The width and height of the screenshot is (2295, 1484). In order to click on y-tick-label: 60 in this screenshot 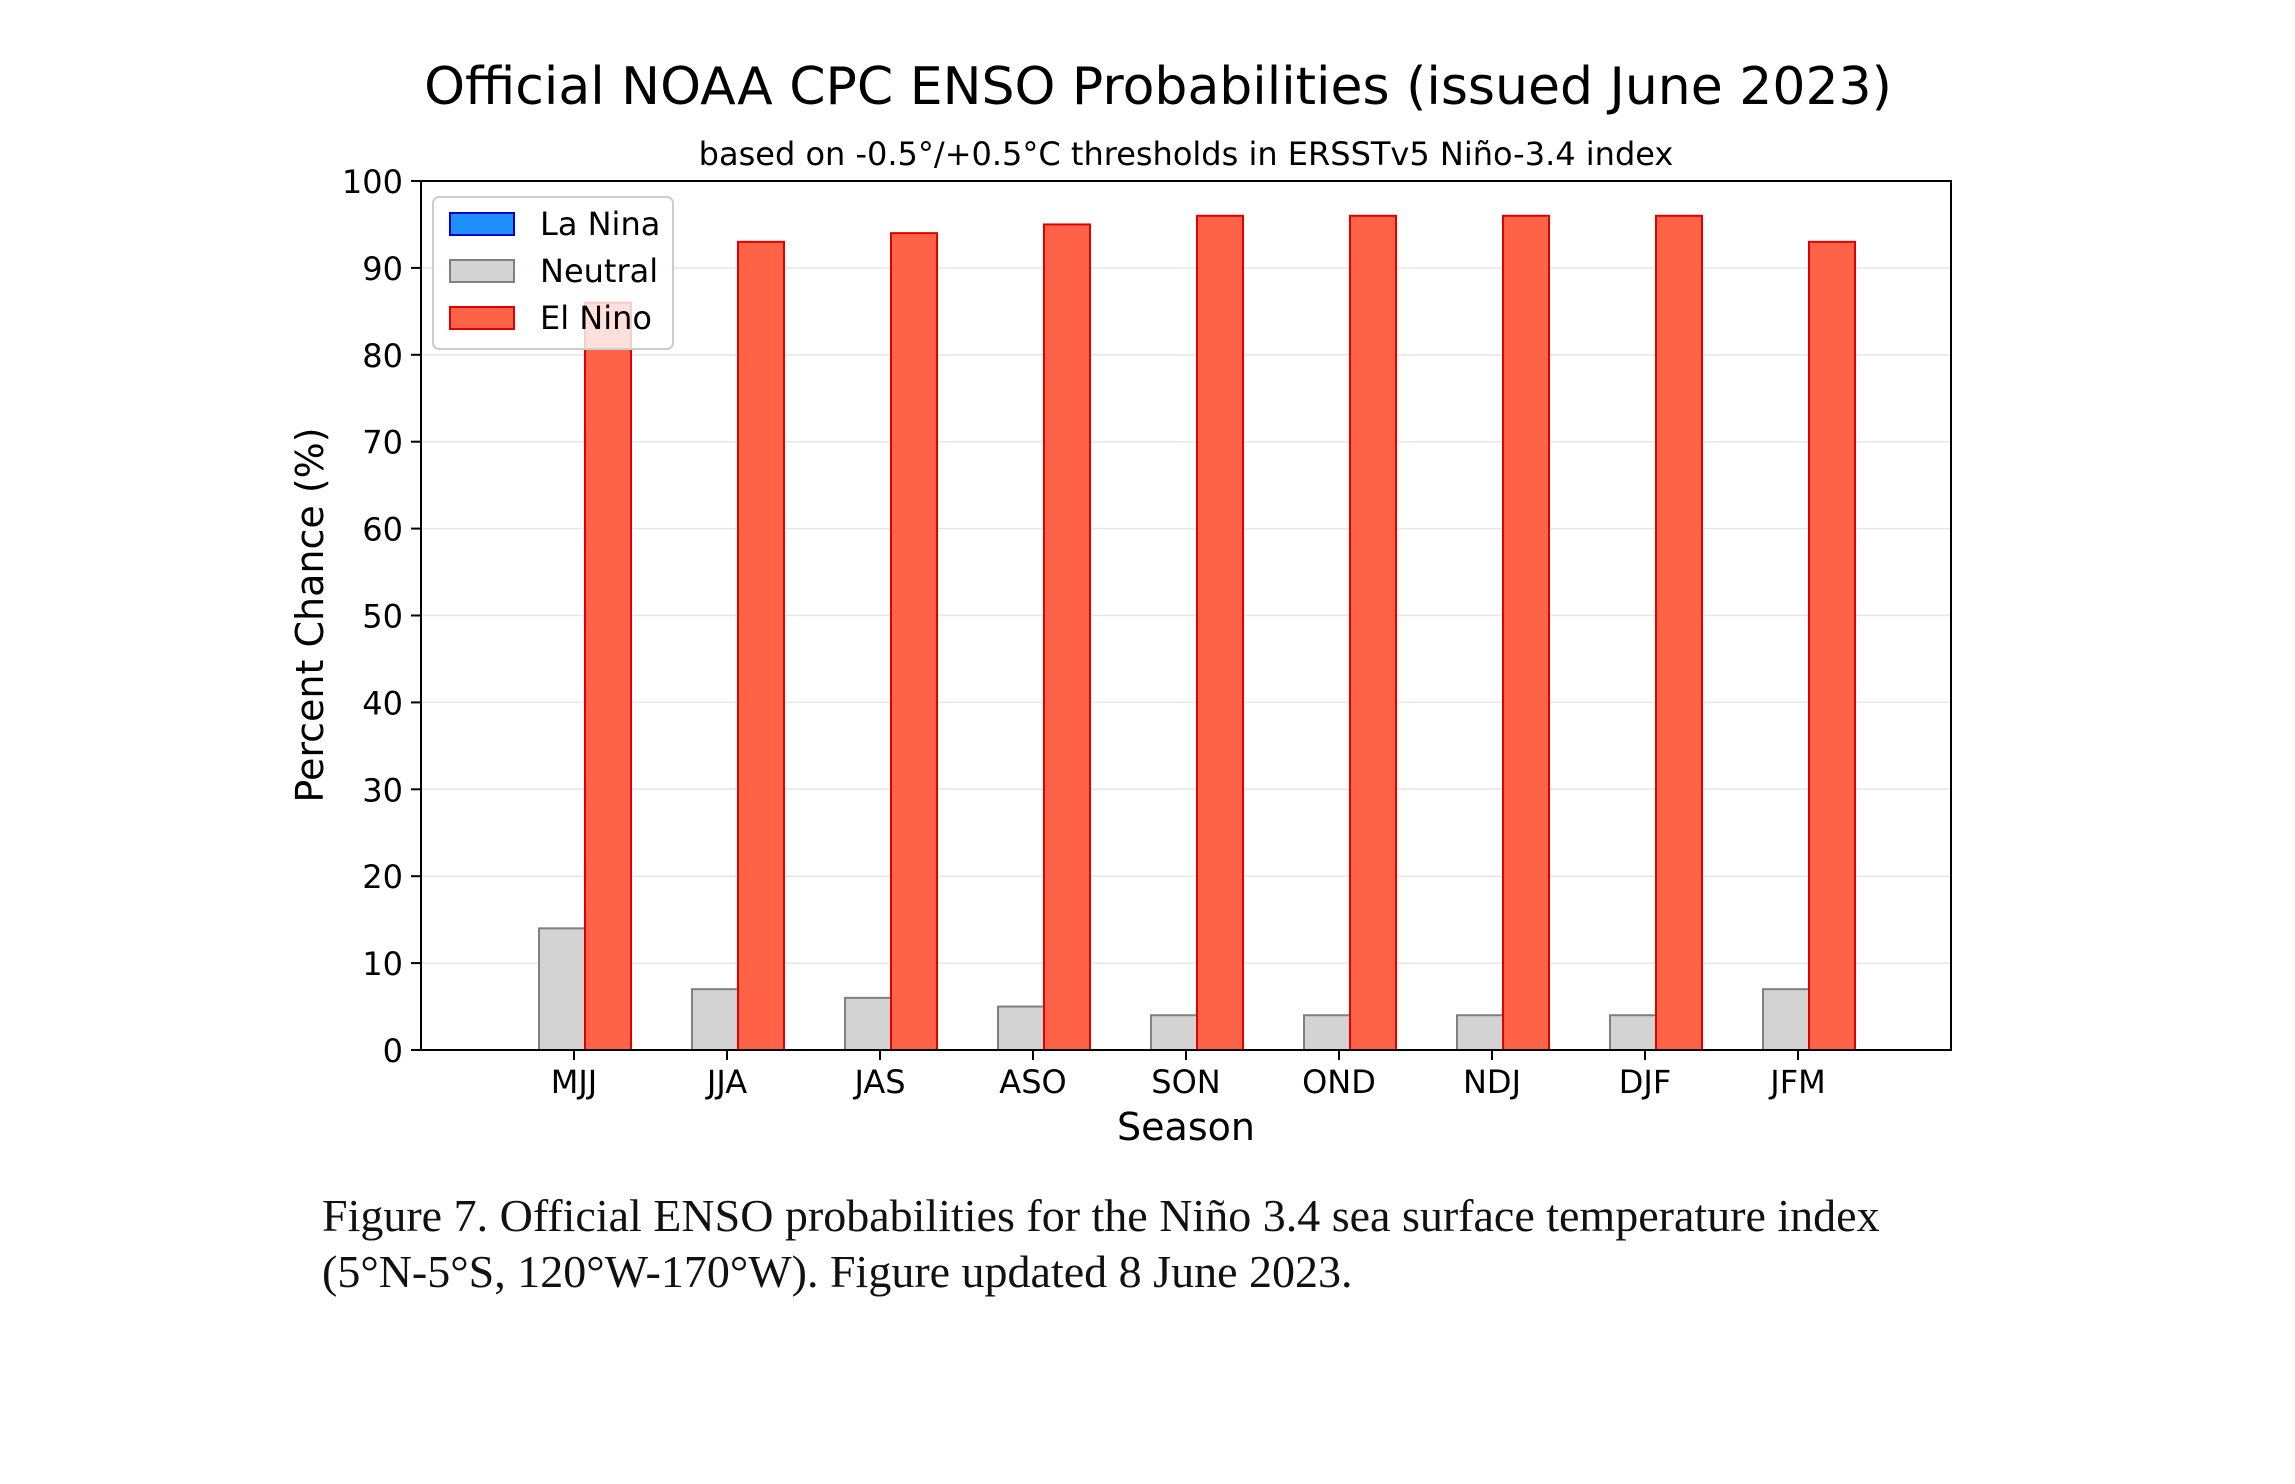, I will do `click(382, 530)`.